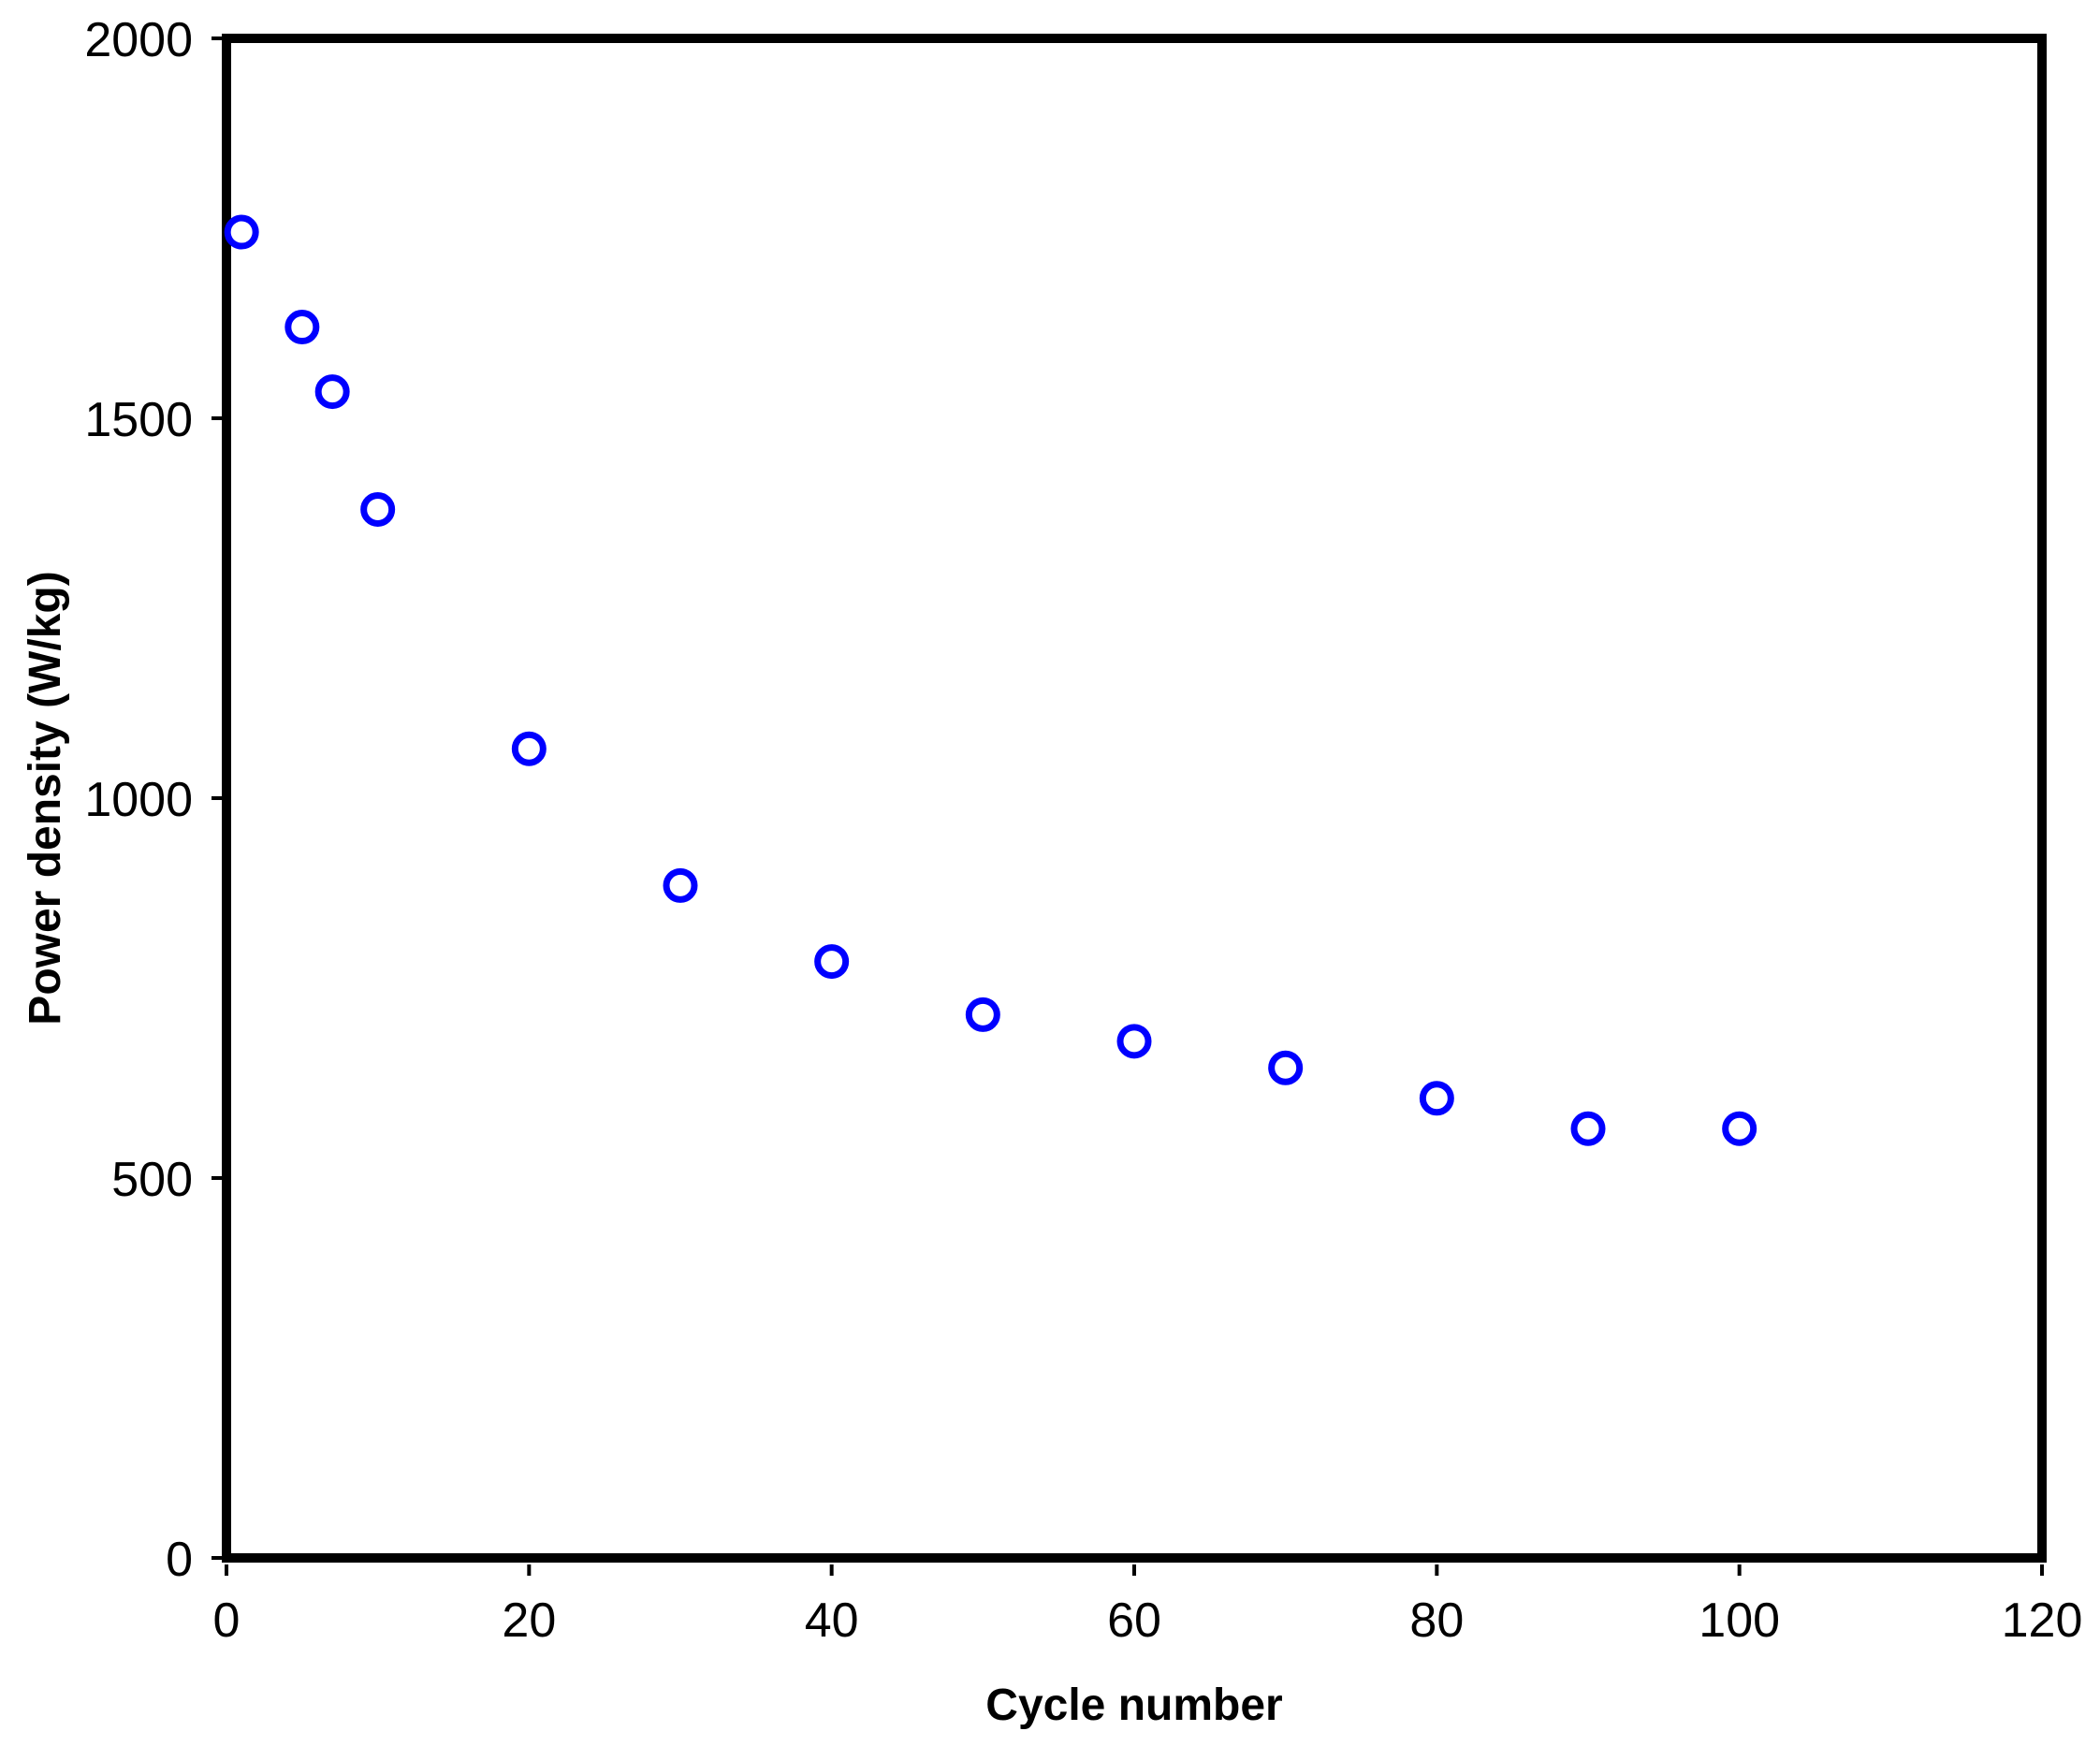 The height and width of the screenshot is (1746, 2100). What do you see at coordinates (2042, 1620) in the screenshot?
I see `x-tick-label: 120` at bounding box center [2042, 1620].